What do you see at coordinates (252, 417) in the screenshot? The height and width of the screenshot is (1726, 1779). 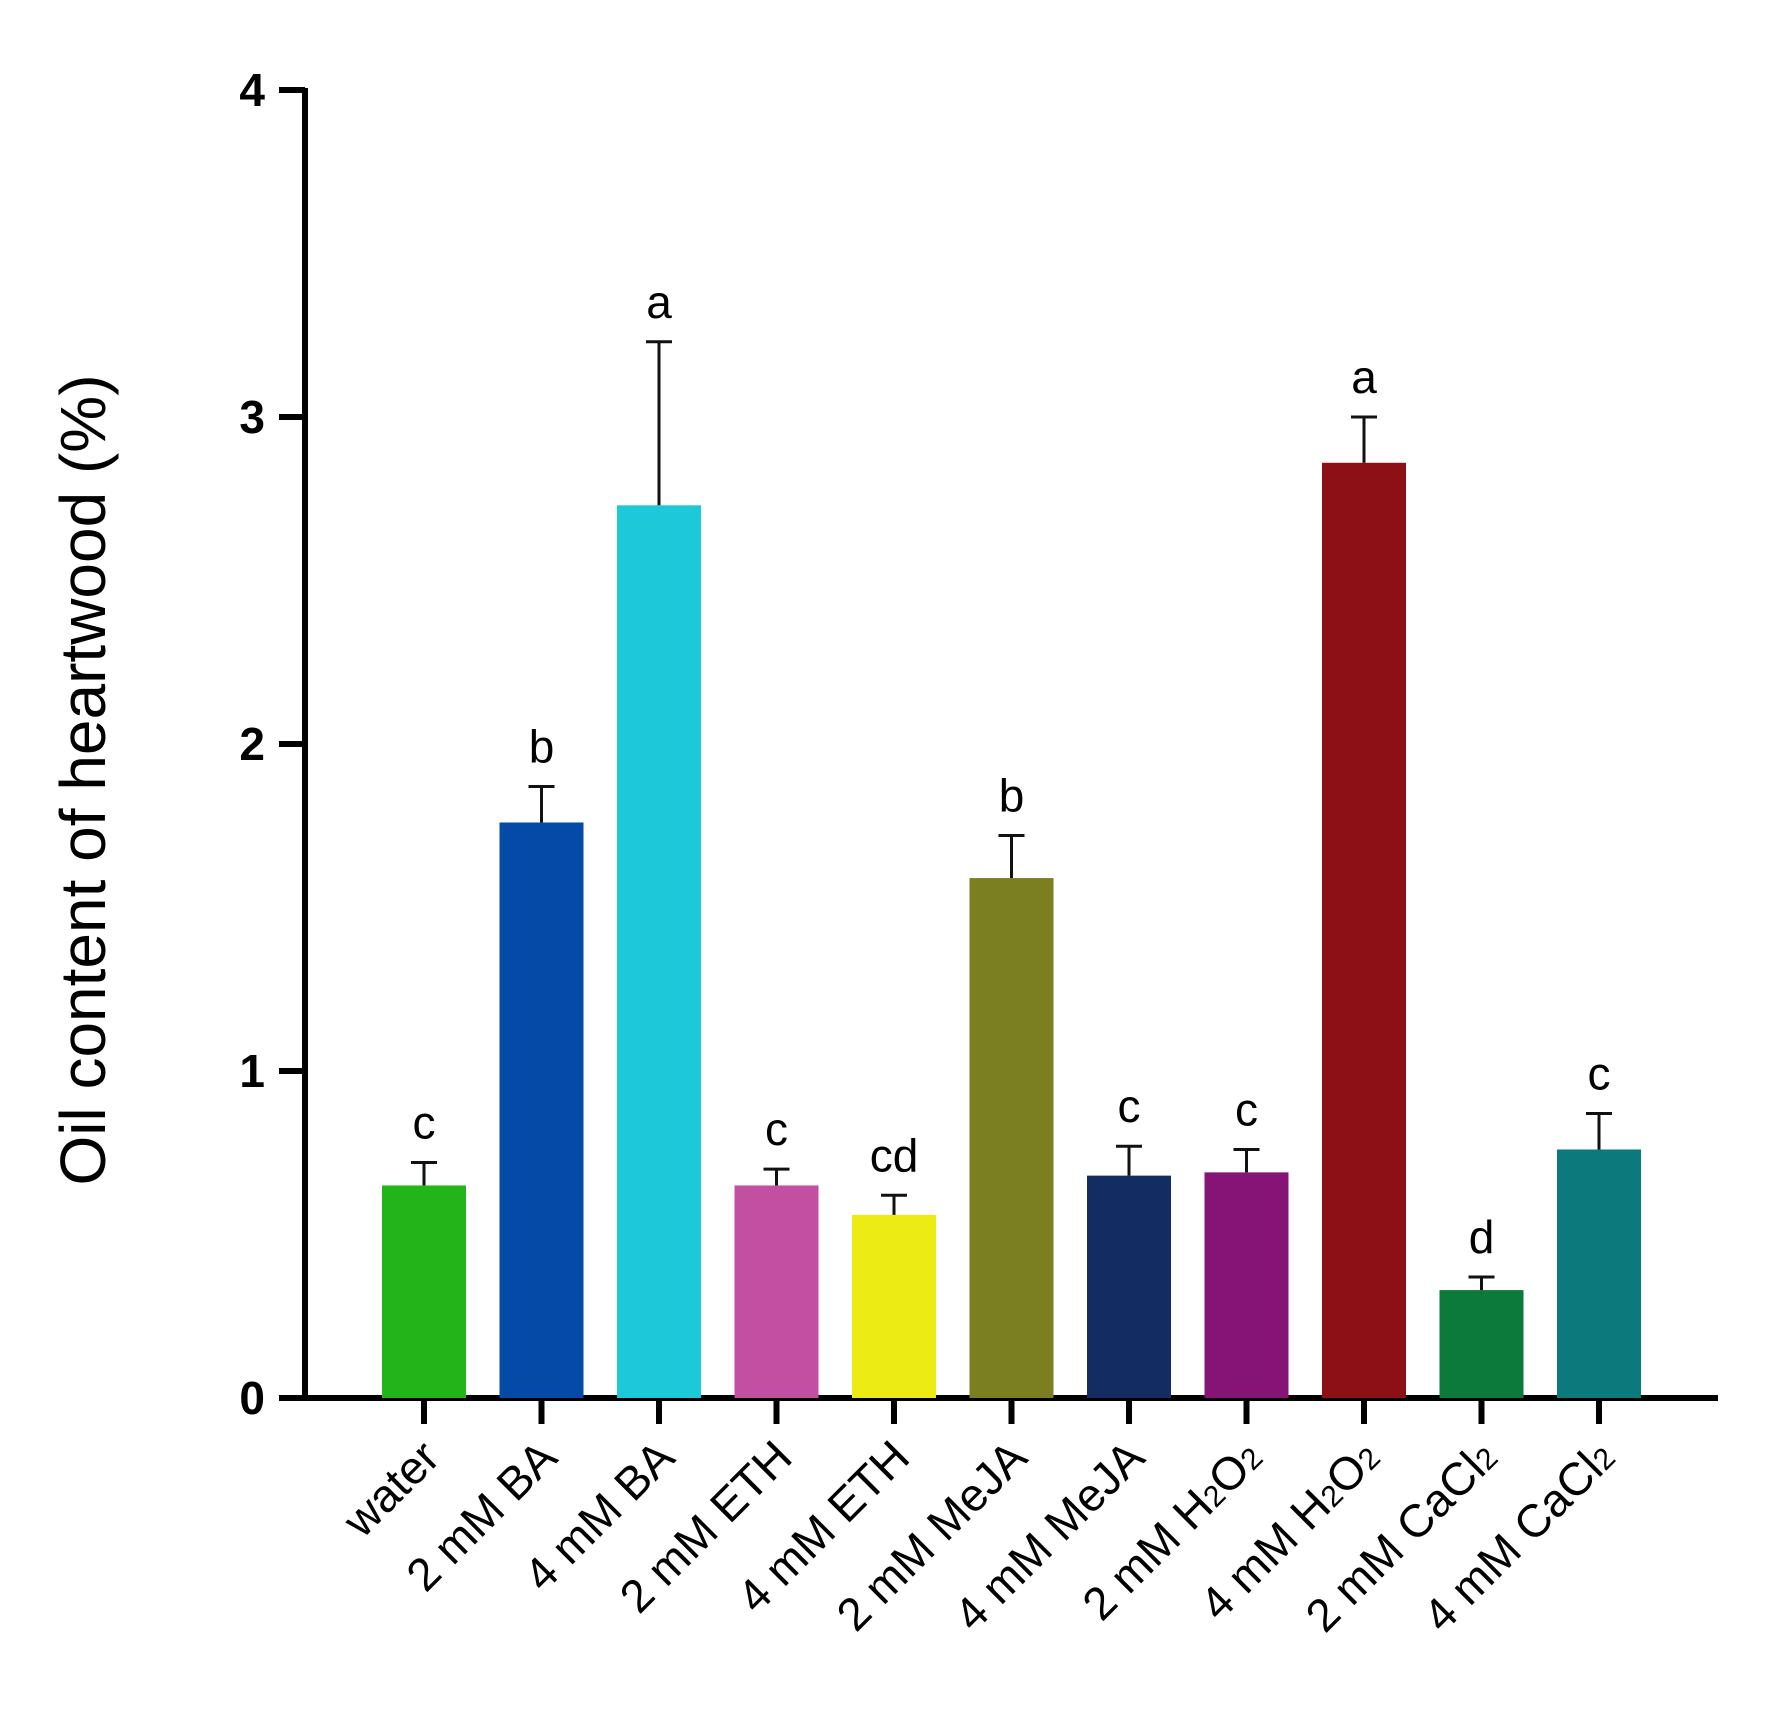 I see `y-tick-label: 3` at bounding box center [252, 417].